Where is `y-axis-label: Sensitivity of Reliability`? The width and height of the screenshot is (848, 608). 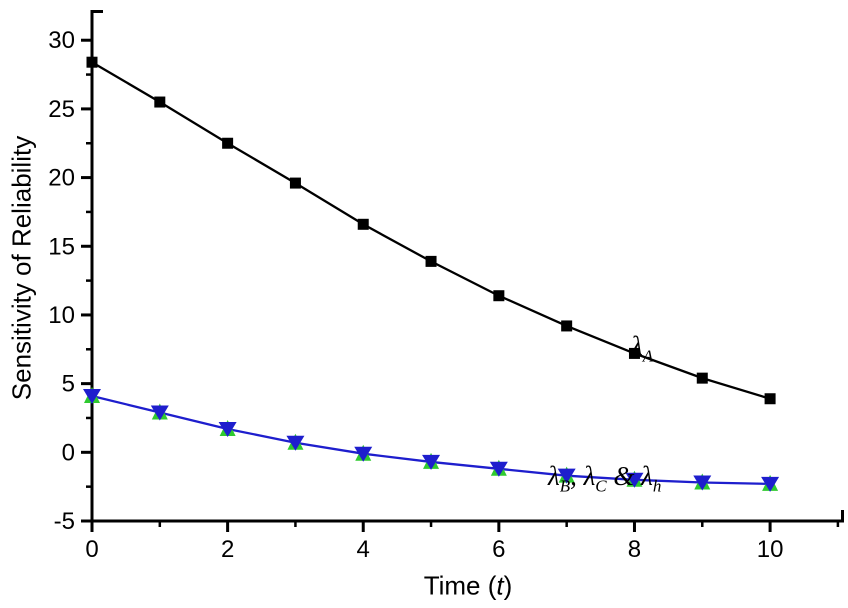 y-axis-label: Sensitivity of Reliability is located at coordinates (22, 268).